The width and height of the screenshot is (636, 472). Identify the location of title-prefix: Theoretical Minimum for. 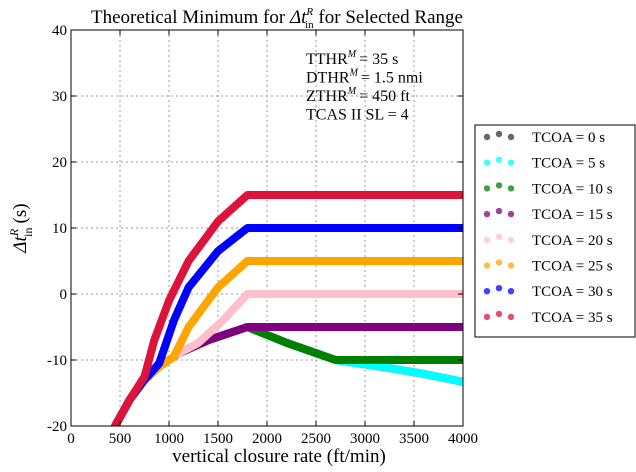
(190, 17).